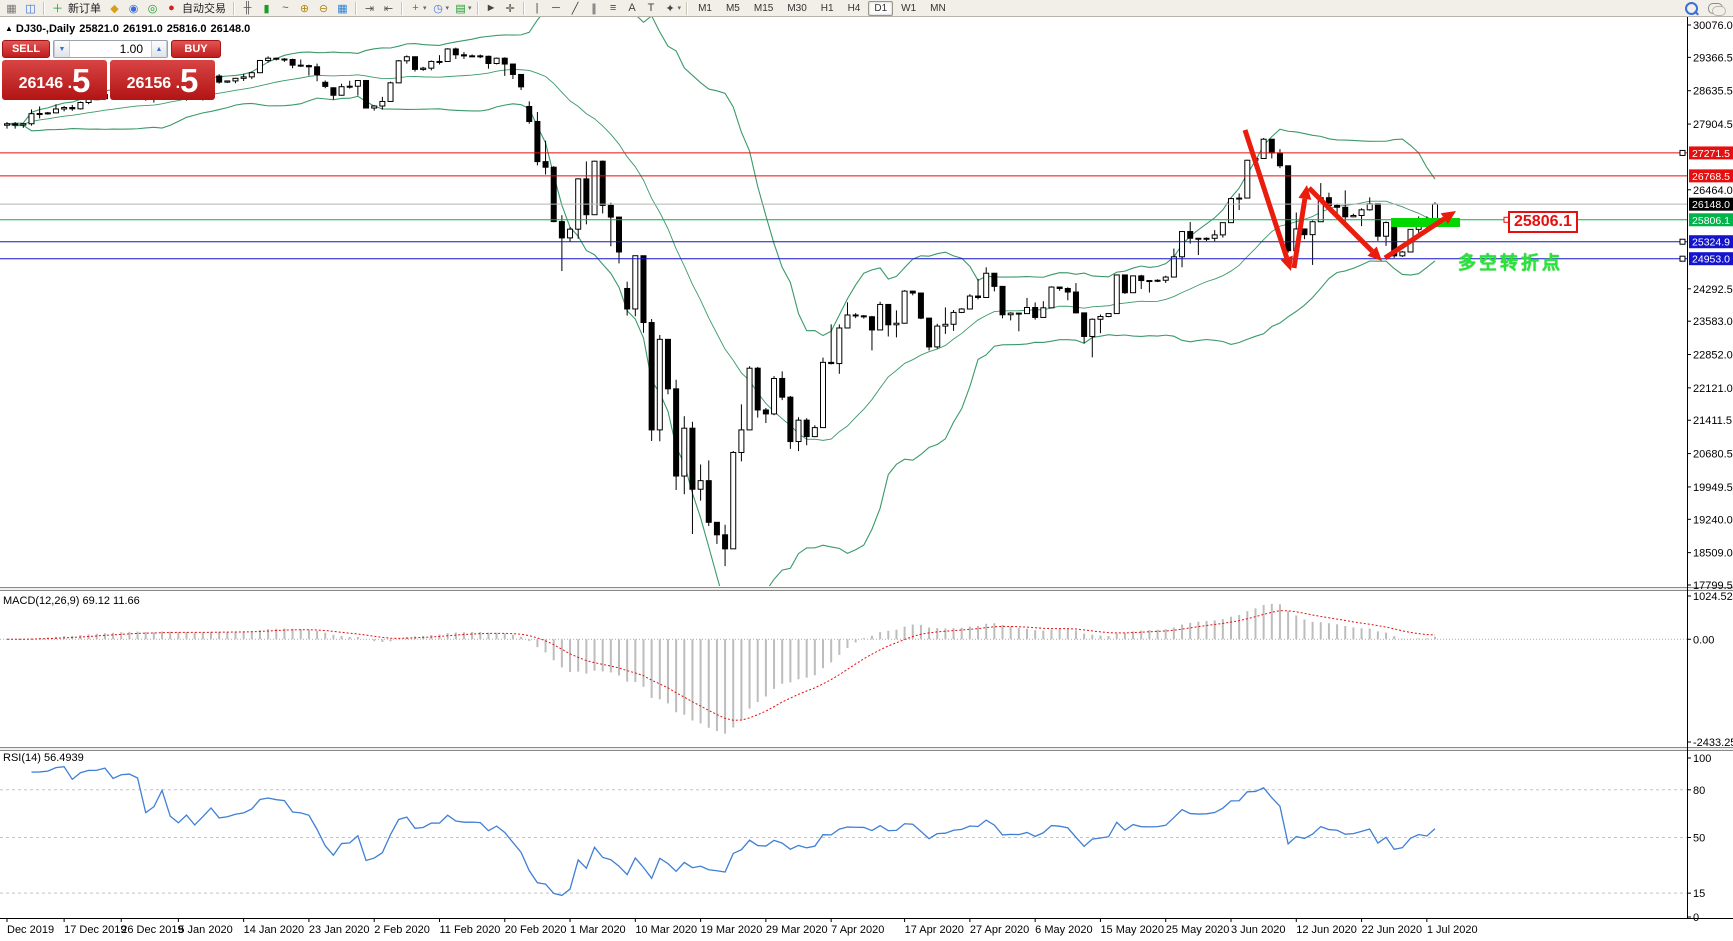  What do you see at coordinates (1425, 222) in the screenshot?
I see `green-zone-rect` at bounding box center [1425, 222].